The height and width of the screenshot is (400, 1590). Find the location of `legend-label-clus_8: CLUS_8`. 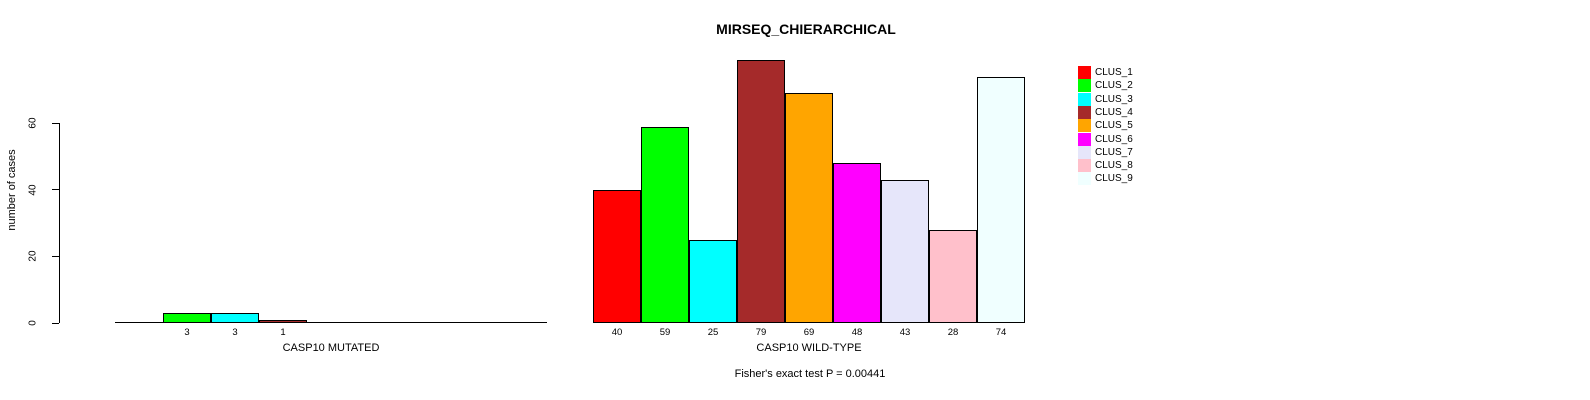

legend-label-clus_8: CLUS_8 is located at coordinates (1114, 166).